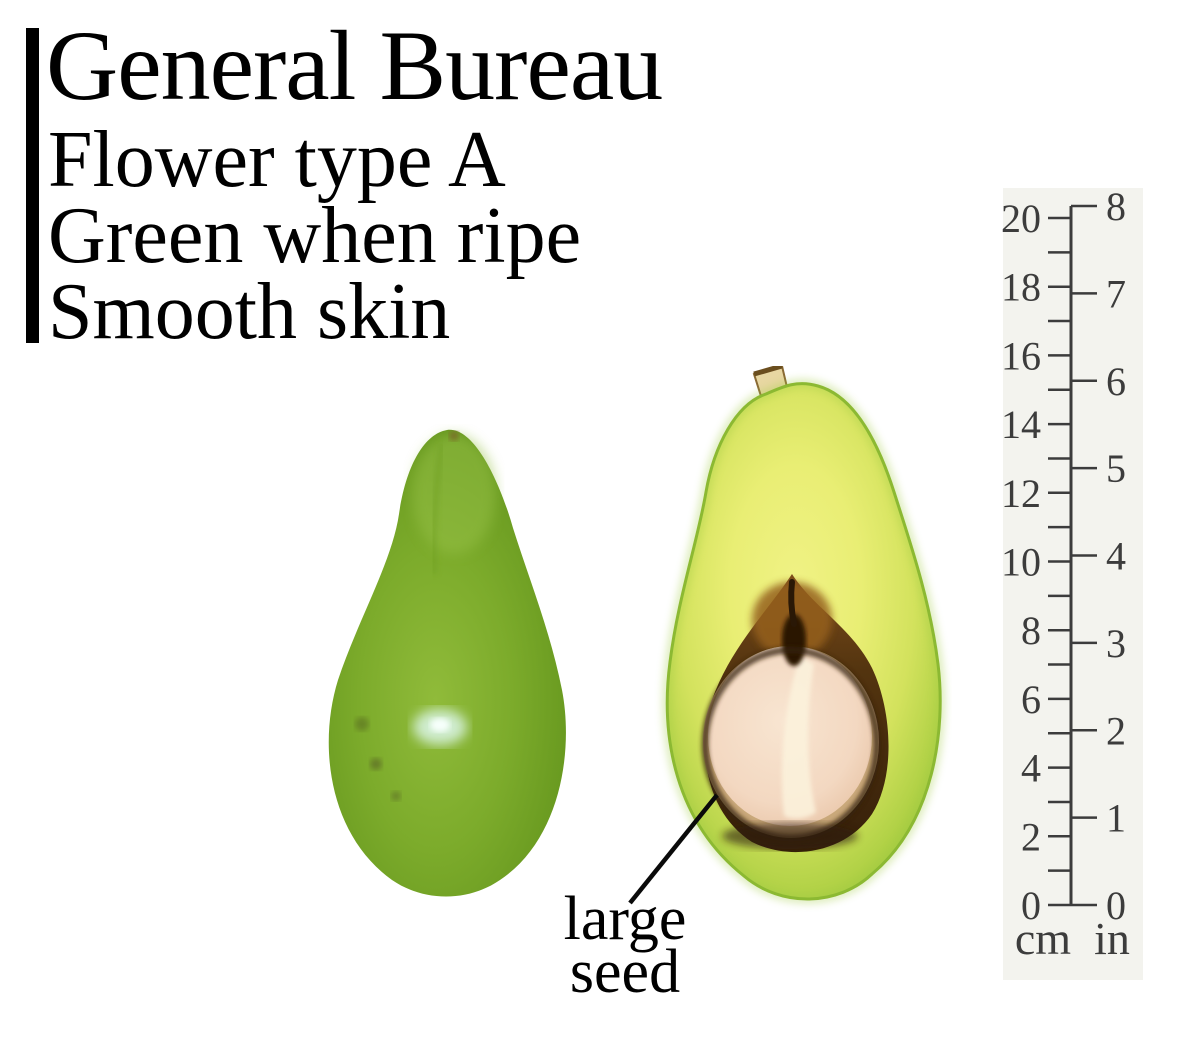  I want to click on skin-rim, so click(804, 641).